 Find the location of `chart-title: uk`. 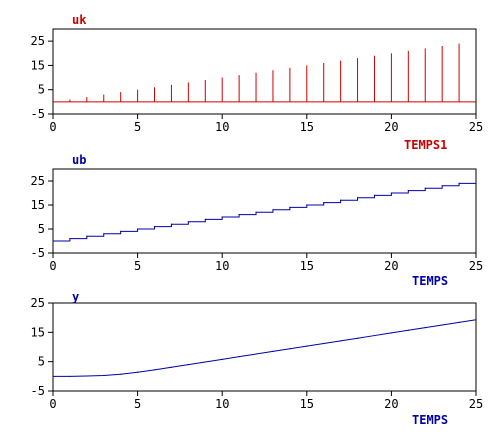

chart-title: uk is located at coordinates (79, 20).